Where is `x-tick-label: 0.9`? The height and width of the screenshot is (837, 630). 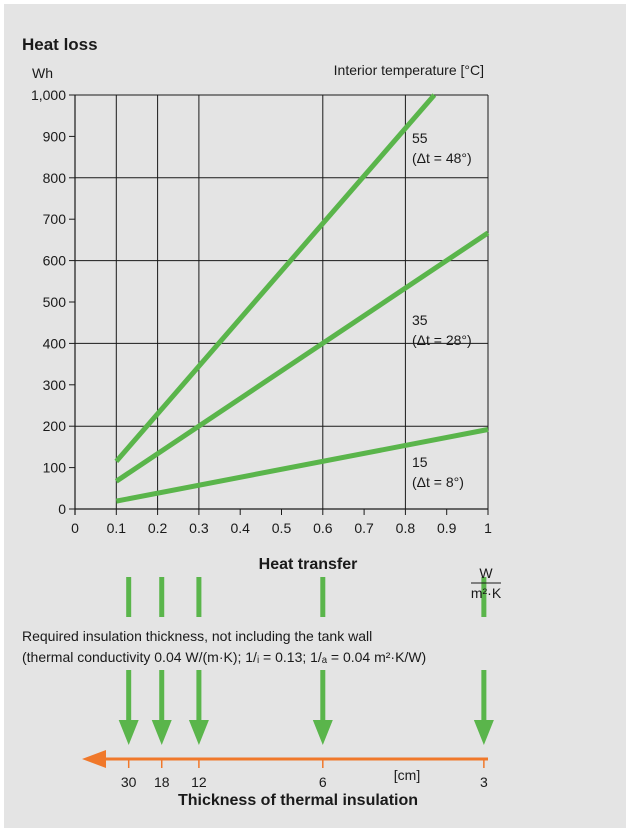
x-tick-label: 0.9 is located at coordinates (447, 528).